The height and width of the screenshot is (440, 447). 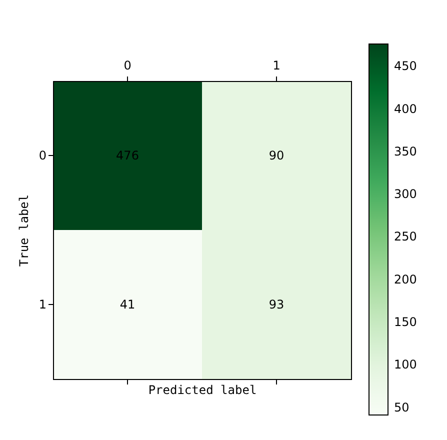 I want to click on color-bar-label: 450, so click(x=405, y=66).